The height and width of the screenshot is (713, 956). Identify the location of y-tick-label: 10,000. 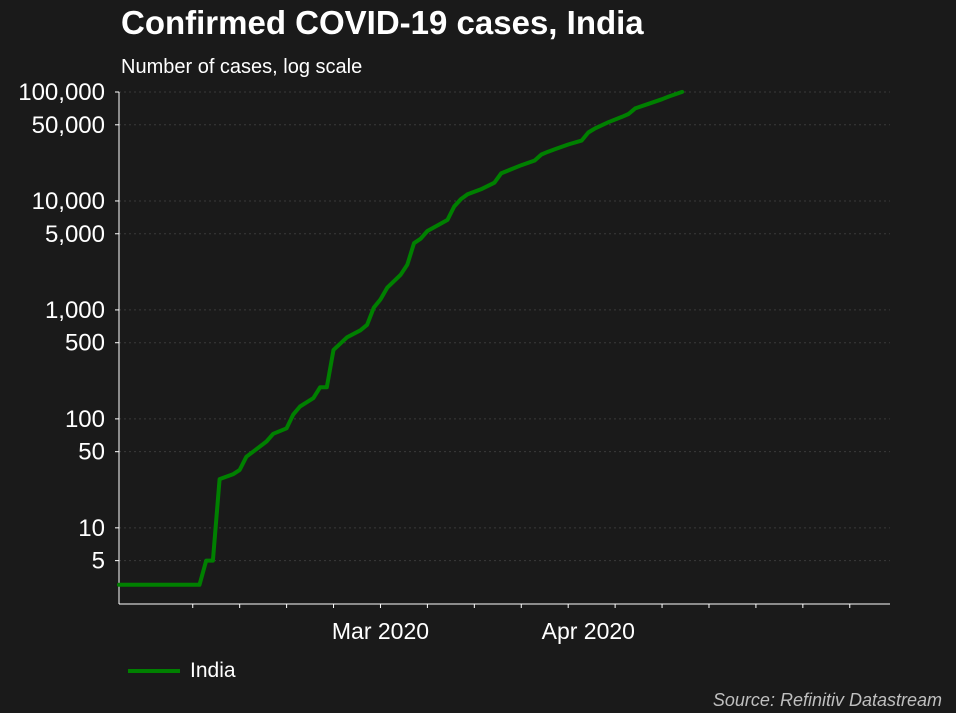
(68, 201).